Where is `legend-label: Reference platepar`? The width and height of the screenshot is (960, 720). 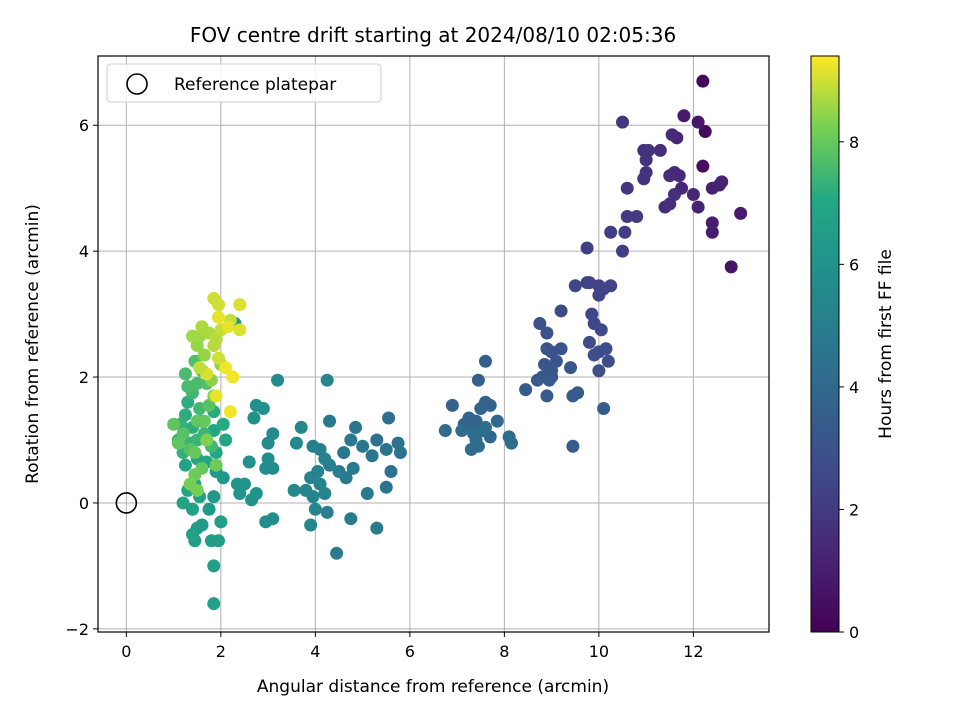
legend-label: Reference platepar is located at coordinates (255, 85).